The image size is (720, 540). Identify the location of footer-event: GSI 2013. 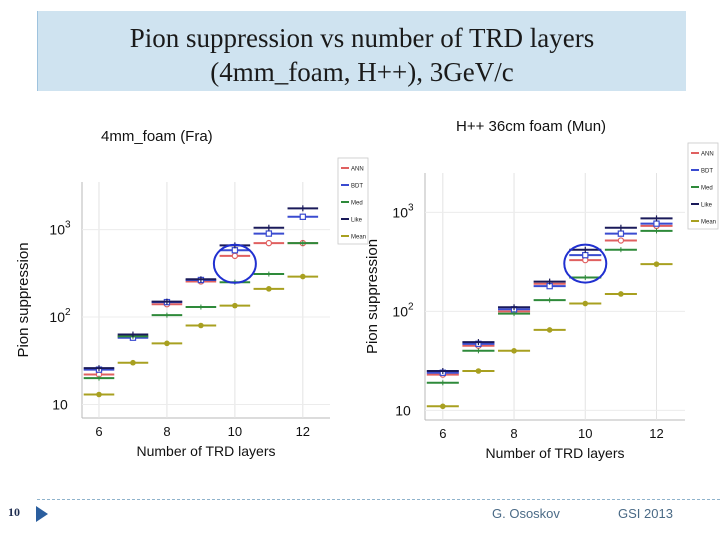
(645, 513).